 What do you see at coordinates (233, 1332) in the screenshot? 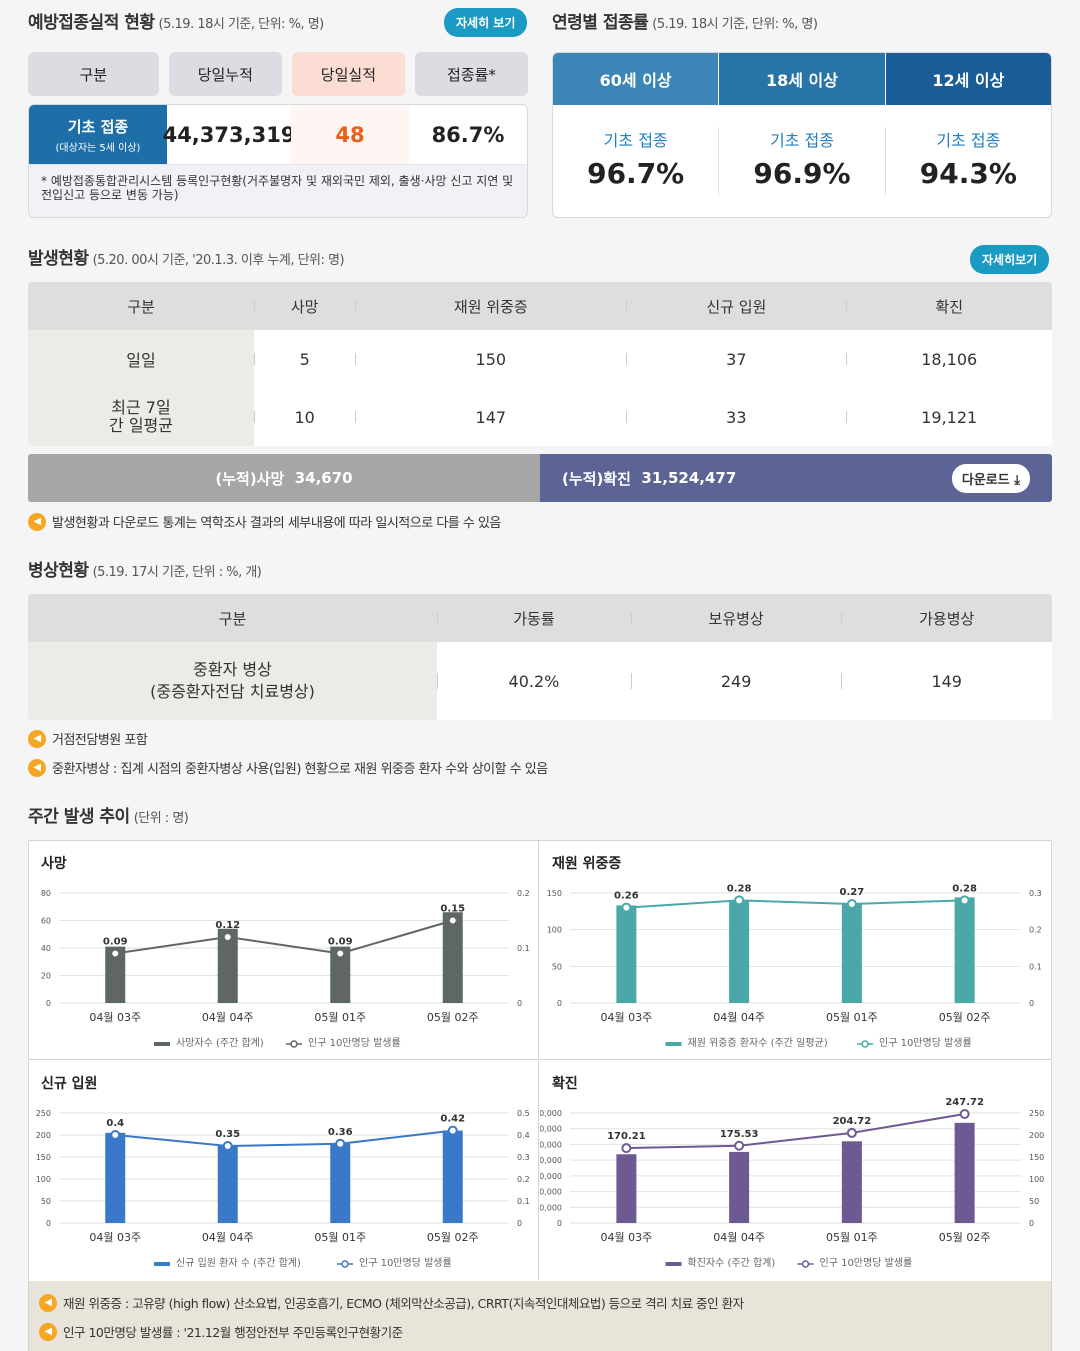
I see `weekly-footnote-text: 인구 10만명당 발생률 : '21.12월 행정안전부 주민등록인구현황기준` at bounding box center [233, 1332].